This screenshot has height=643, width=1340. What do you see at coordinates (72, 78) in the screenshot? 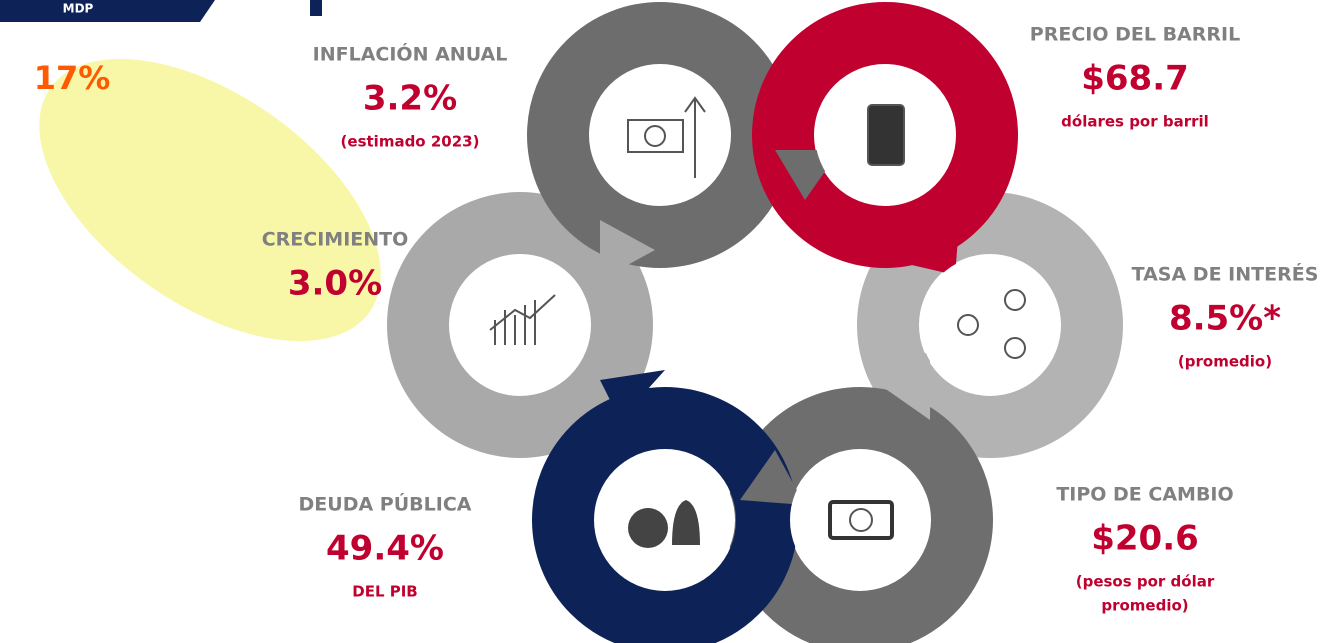
I see `highlight-value: 17%` at bounding box center [72, 78].